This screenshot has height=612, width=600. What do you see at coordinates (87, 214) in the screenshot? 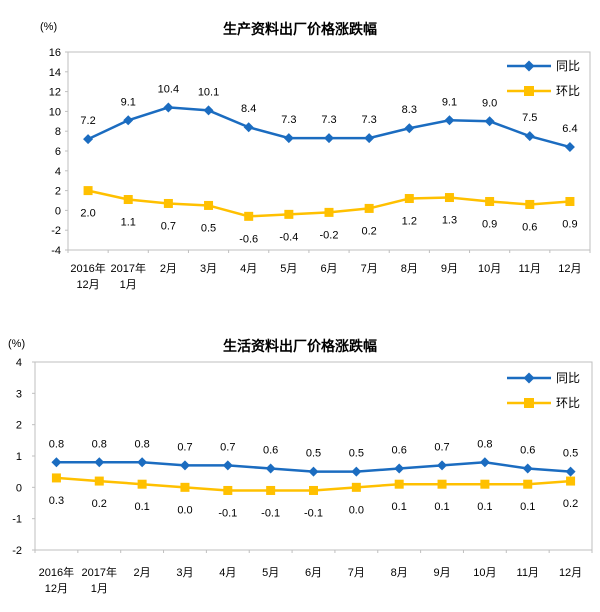
I see `data-point-label: 2.0` at bounding box center [87, 214].